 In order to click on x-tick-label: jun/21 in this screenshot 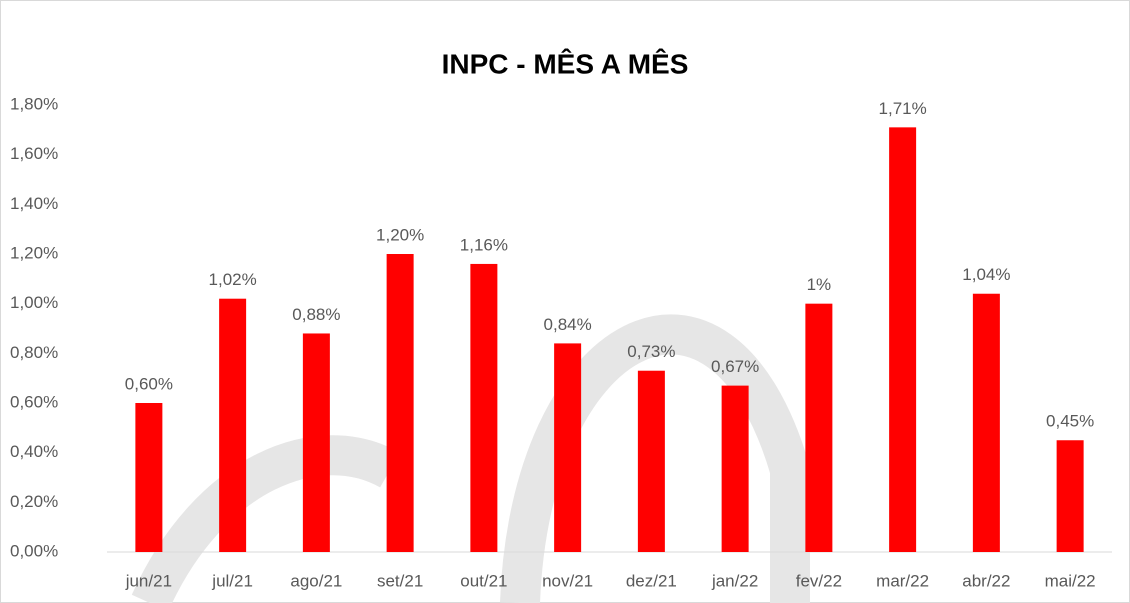, I will do `click(148, 580)`.